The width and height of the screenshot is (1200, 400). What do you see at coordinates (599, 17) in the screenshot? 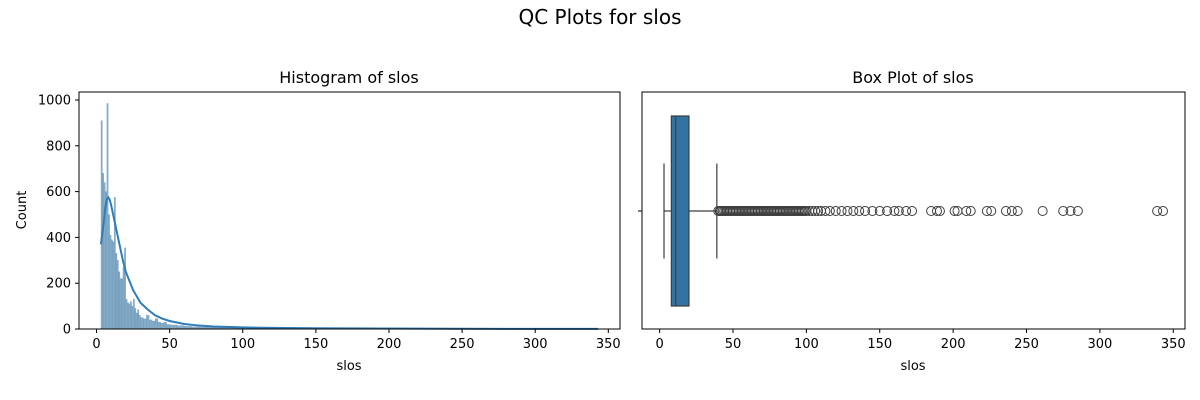
I see `figure-title: QC Plots for slos` at bounding box center [599, 17].